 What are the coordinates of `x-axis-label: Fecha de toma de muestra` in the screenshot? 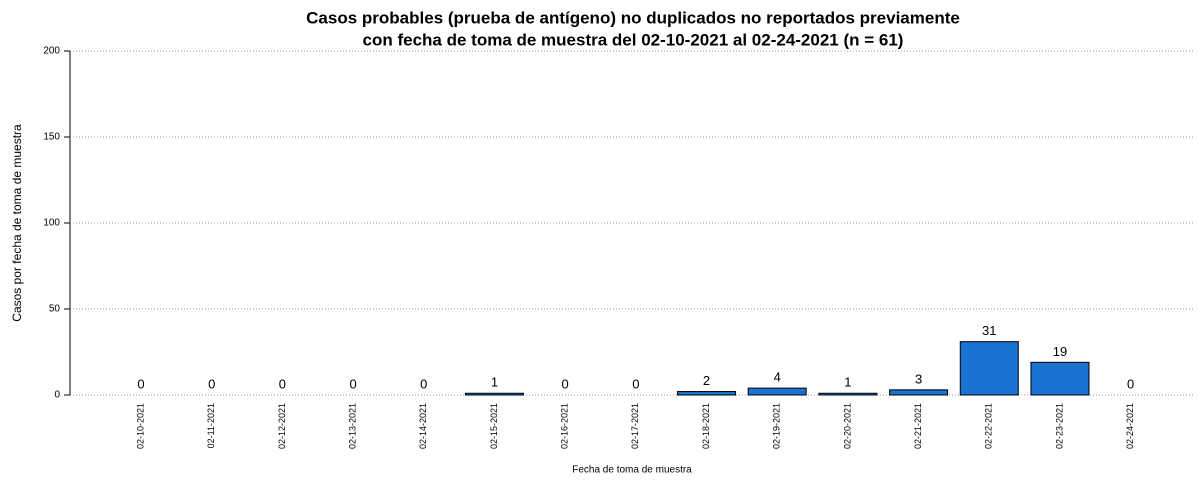 It's located at (632, 470).